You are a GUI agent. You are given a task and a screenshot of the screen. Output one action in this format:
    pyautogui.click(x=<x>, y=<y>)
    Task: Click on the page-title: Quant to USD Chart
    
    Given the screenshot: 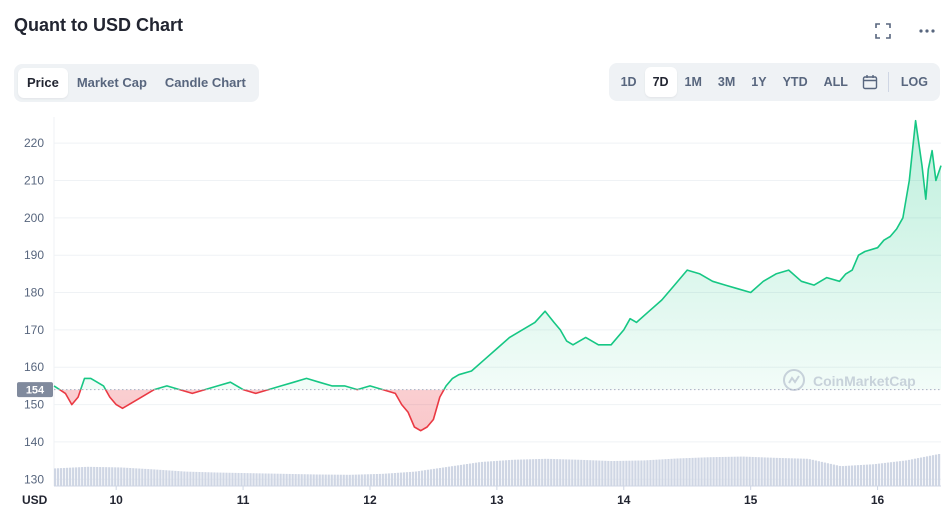 What is the action you would take?
    pyautogui.click(x=98, y=25)
    